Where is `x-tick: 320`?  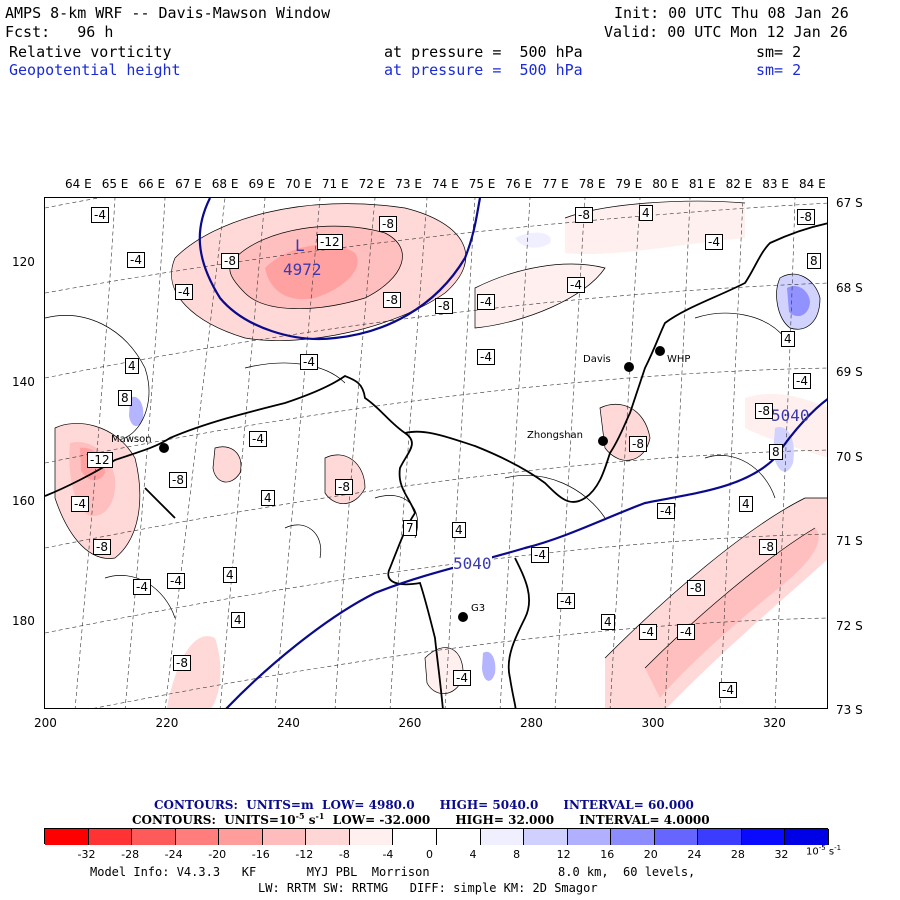
x-tick: 320 is located at coordinates (774, 723).